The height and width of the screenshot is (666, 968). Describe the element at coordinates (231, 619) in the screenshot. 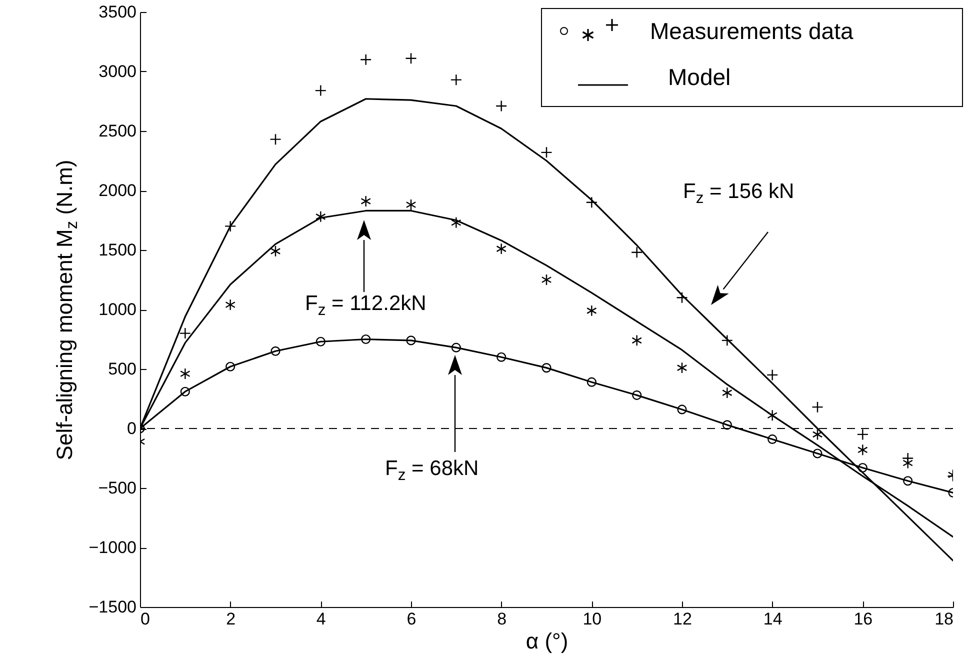

I see `x-tick-label: 2` at that location.